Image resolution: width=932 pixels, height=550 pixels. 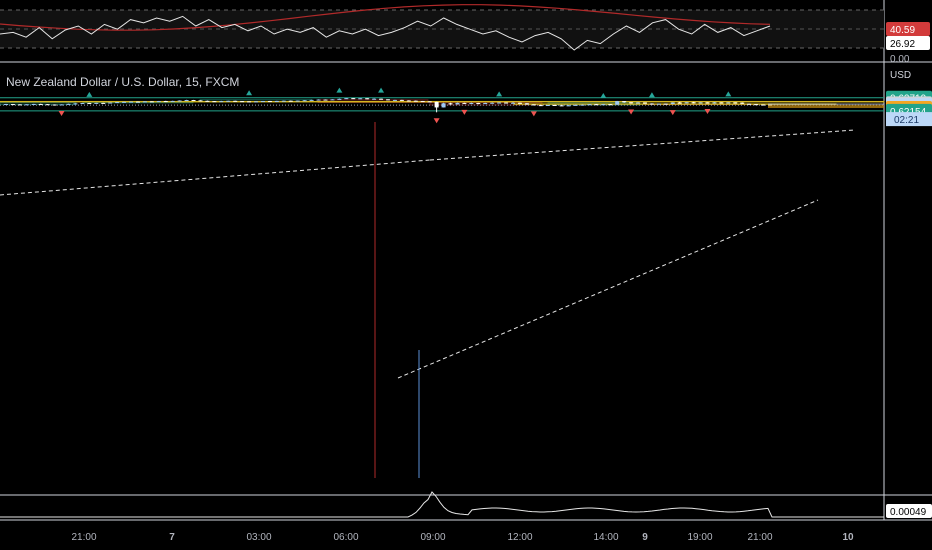 I want to click on rsi-value-red: 40.59, so click(x=902, y=30).